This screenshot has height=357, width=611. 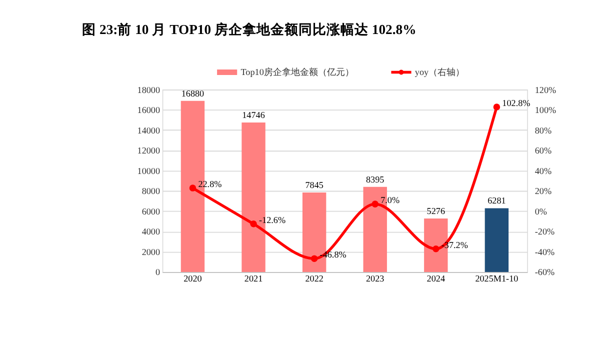 I want to click on y-tick-label: 4000, so click(x=151, y=231).